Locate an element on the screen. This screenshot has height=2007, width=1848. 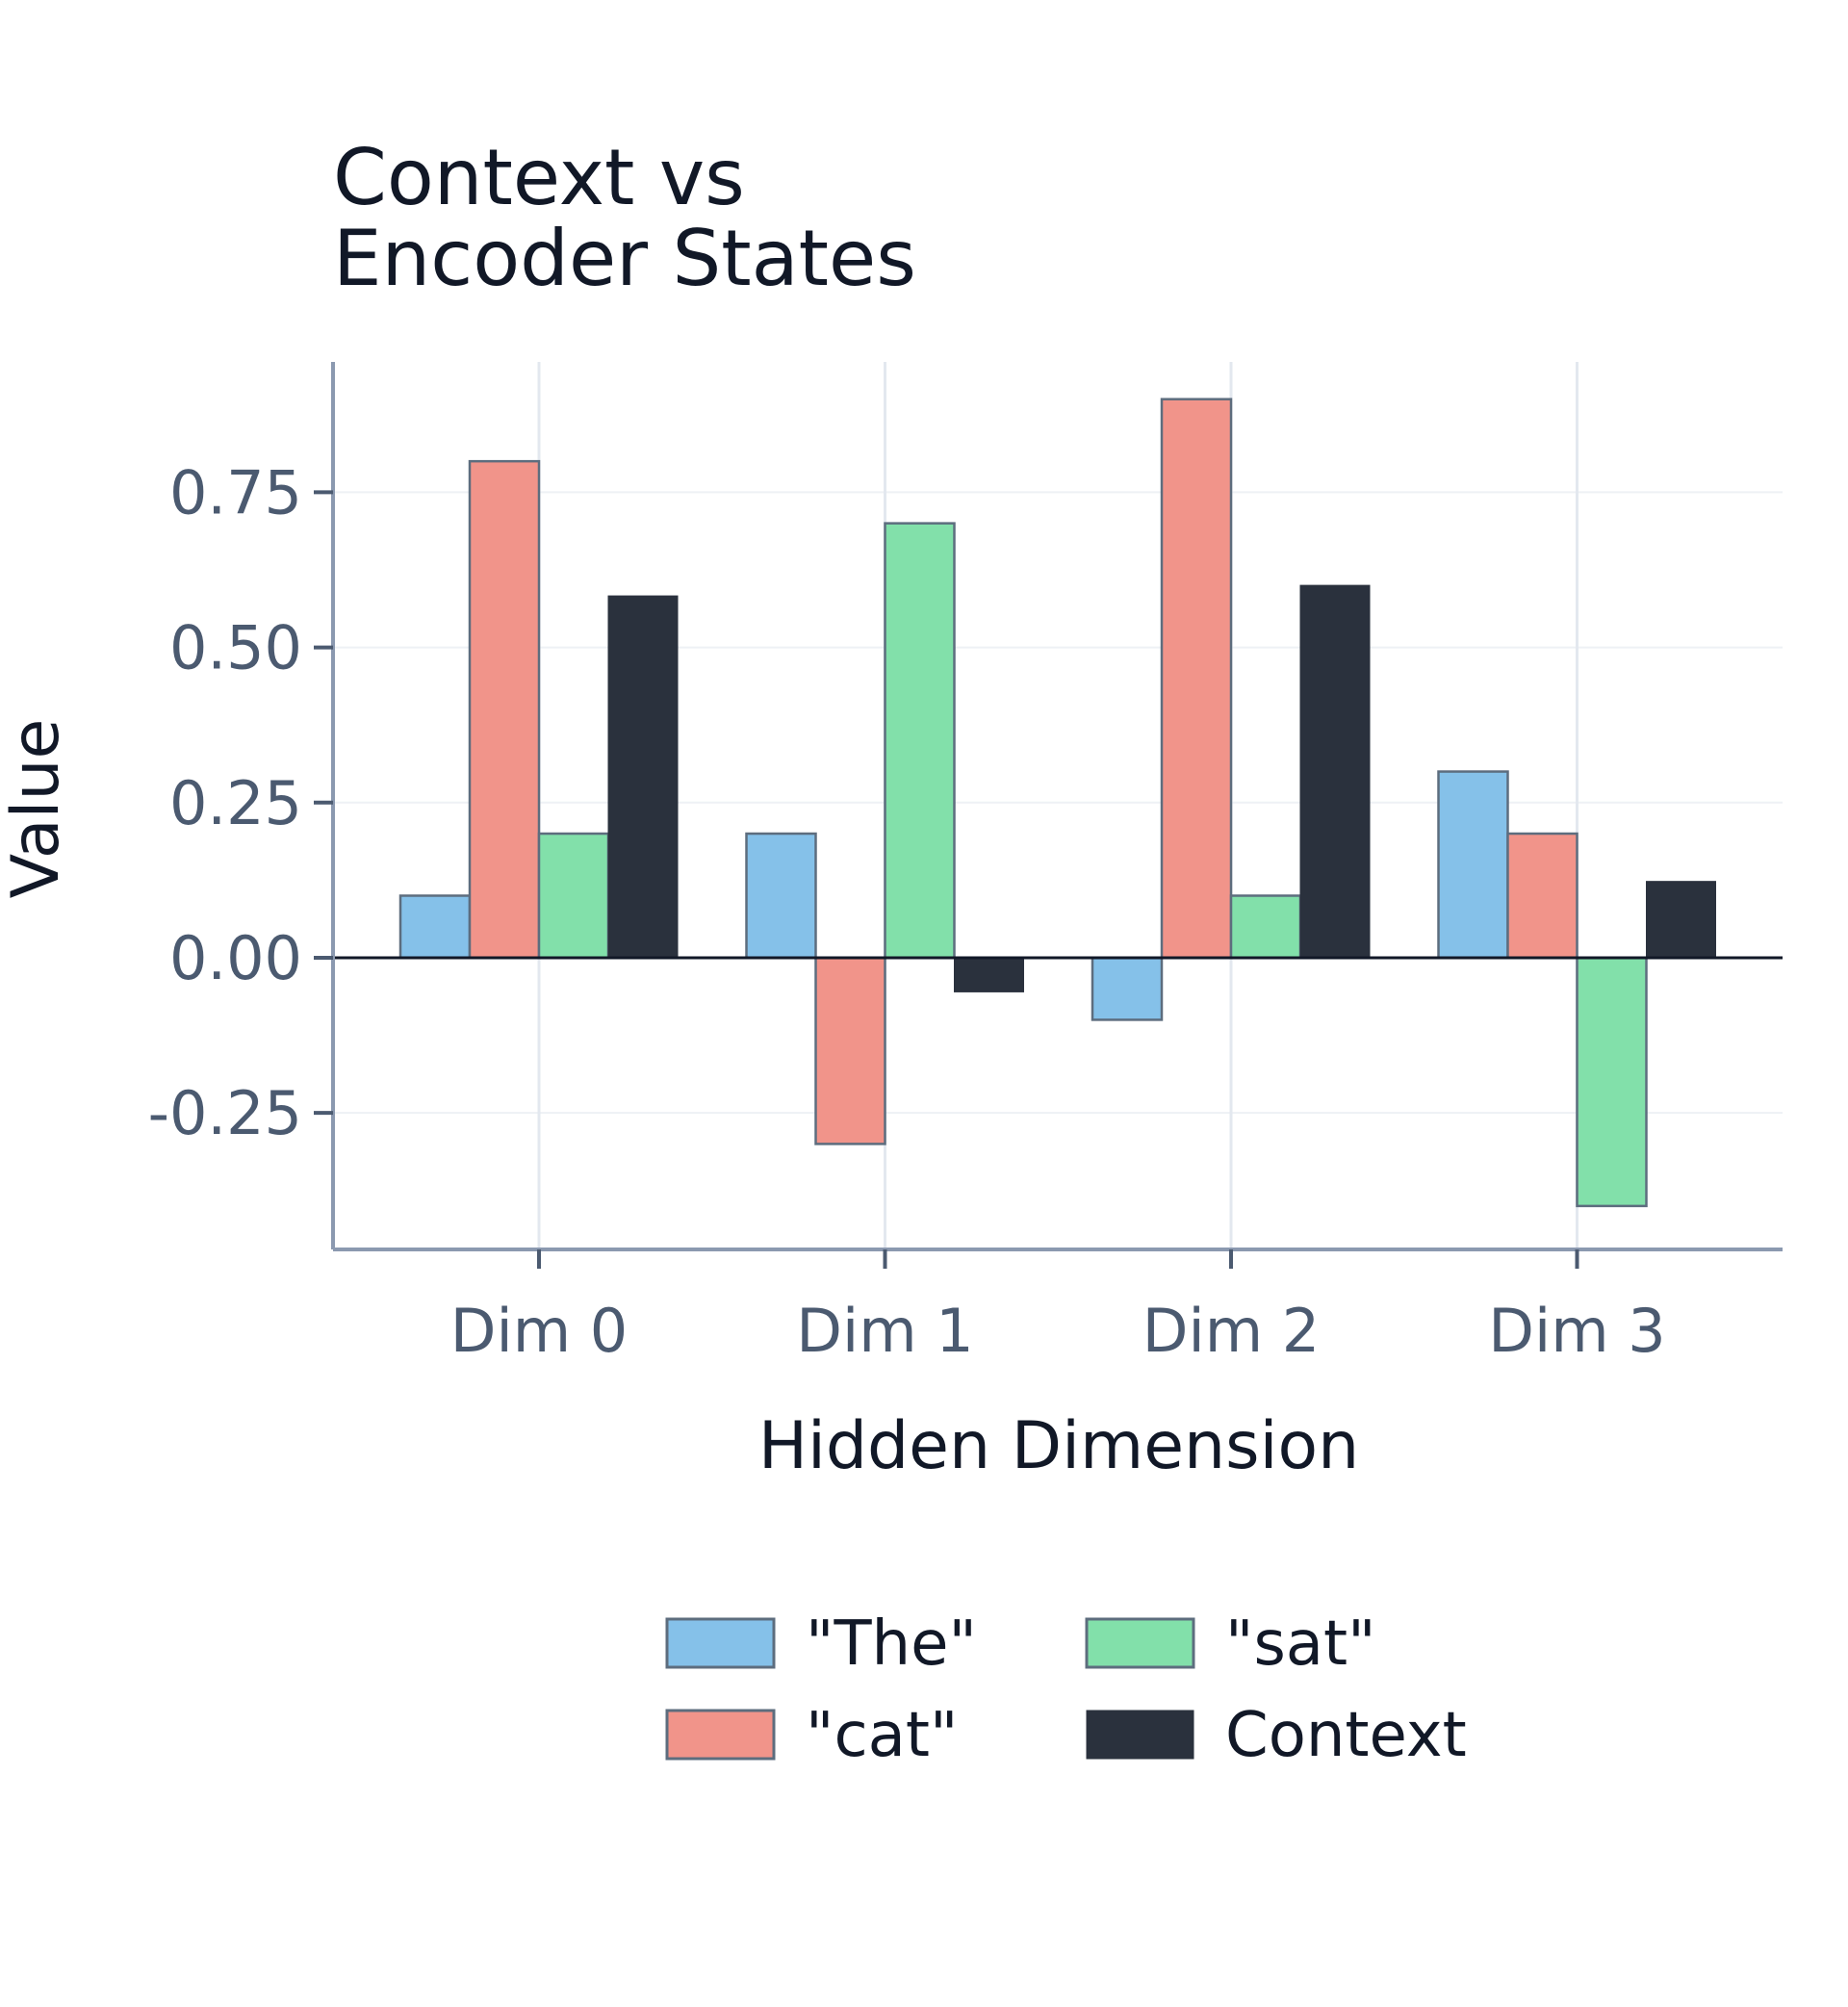
x-axis-label: Hidden Dimension is located at coordinates (1058, 1446).